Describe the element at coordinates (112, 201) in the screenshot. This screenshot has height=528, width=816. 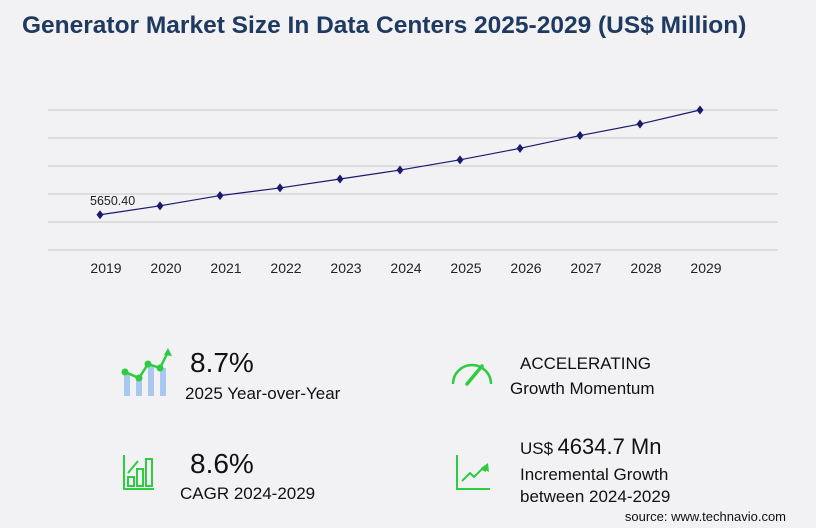
I see `data-label: 5650.40` at that location.